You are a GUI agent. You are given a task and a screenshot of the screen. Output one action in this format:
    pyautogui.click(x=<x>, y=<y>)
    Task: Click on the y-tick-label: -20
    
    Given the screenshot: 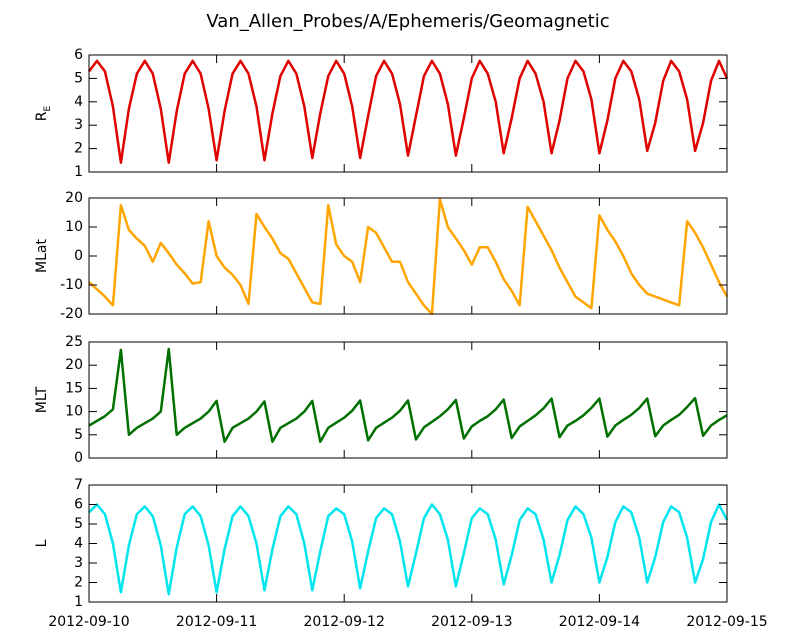 What is the action you would take?
    pyautogui.click(x=71, y=314)
    